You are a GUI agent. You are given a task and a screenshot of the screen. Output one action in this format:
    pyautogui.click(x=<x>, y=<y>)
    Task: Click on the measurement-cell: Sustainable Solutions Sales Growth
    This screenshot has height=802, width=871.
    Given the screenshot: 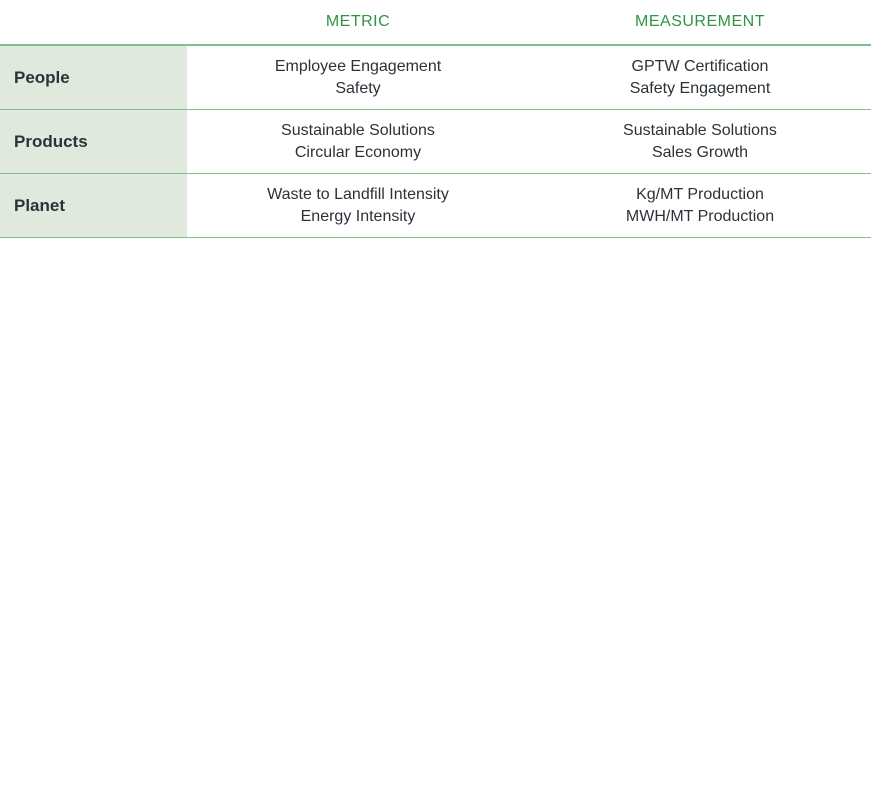 What is the action you would take?
    pyautogui.click(x=700, y=141)
    